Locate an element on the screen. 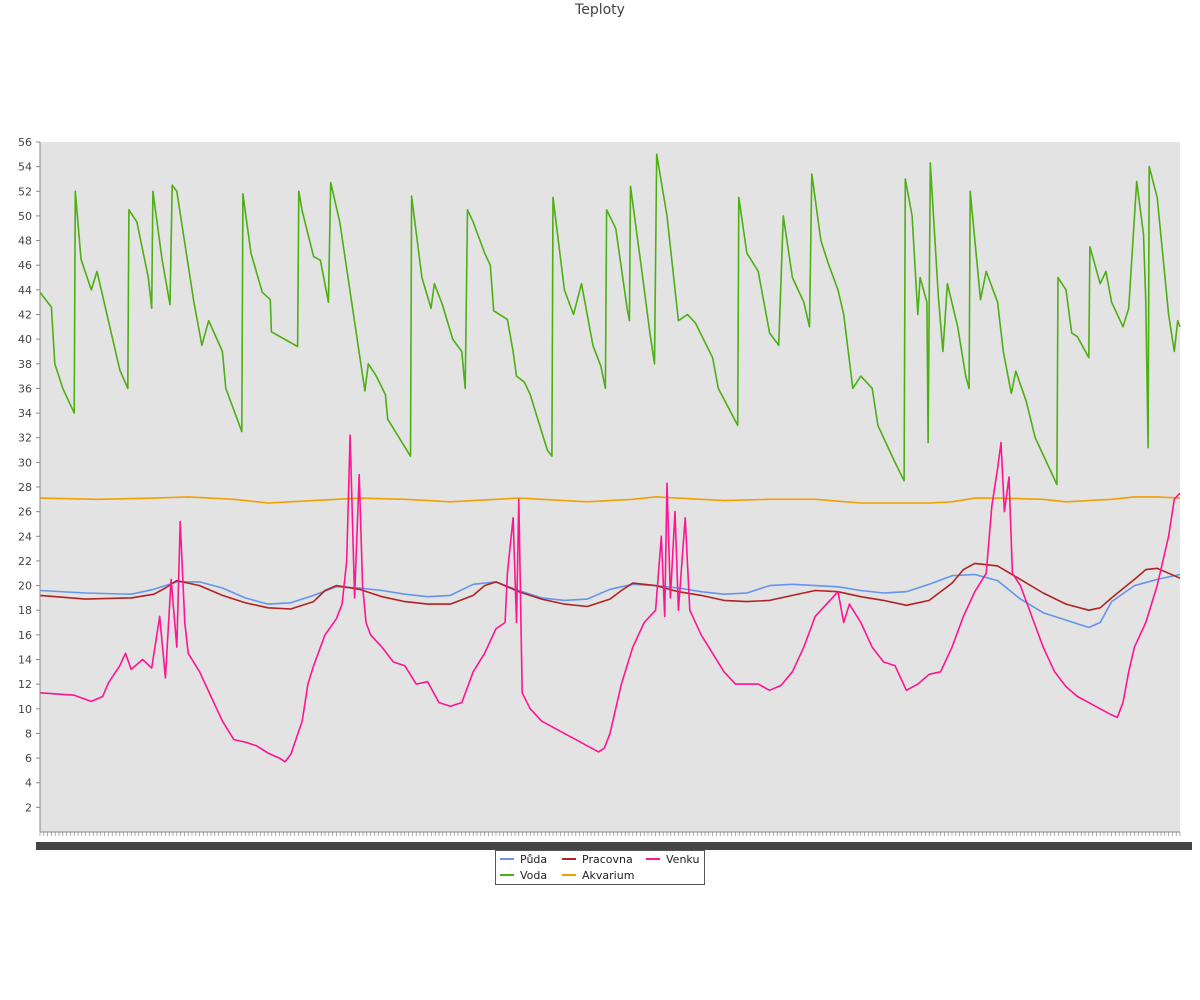 The image size is (1200, 1000). legend-item-venku: Venku is located at coordinates (672, 860).